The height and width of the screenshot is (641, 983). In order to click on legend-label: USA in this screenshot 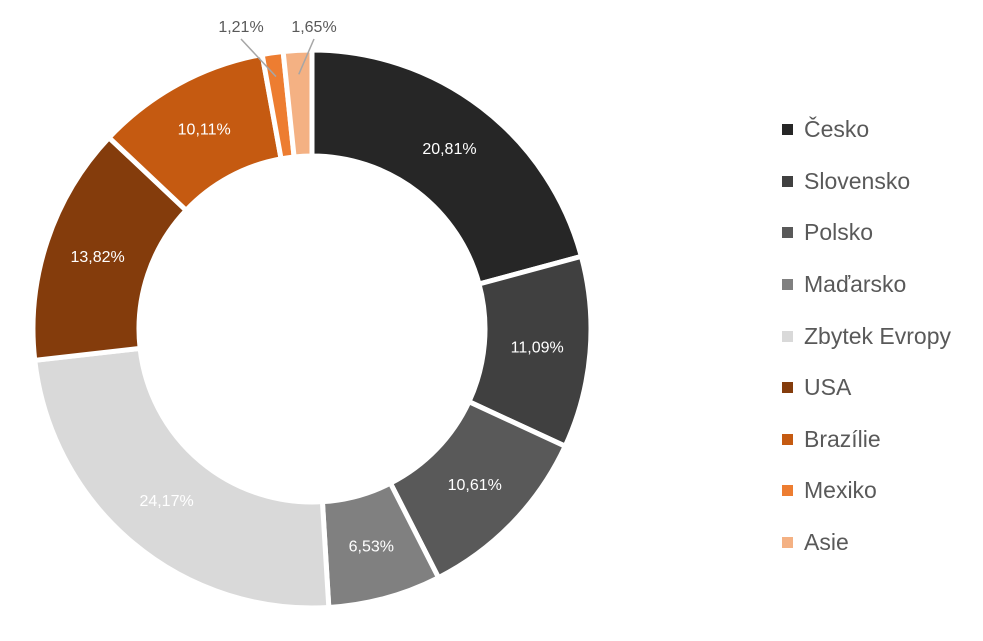, I will do `click(828, 387)`.